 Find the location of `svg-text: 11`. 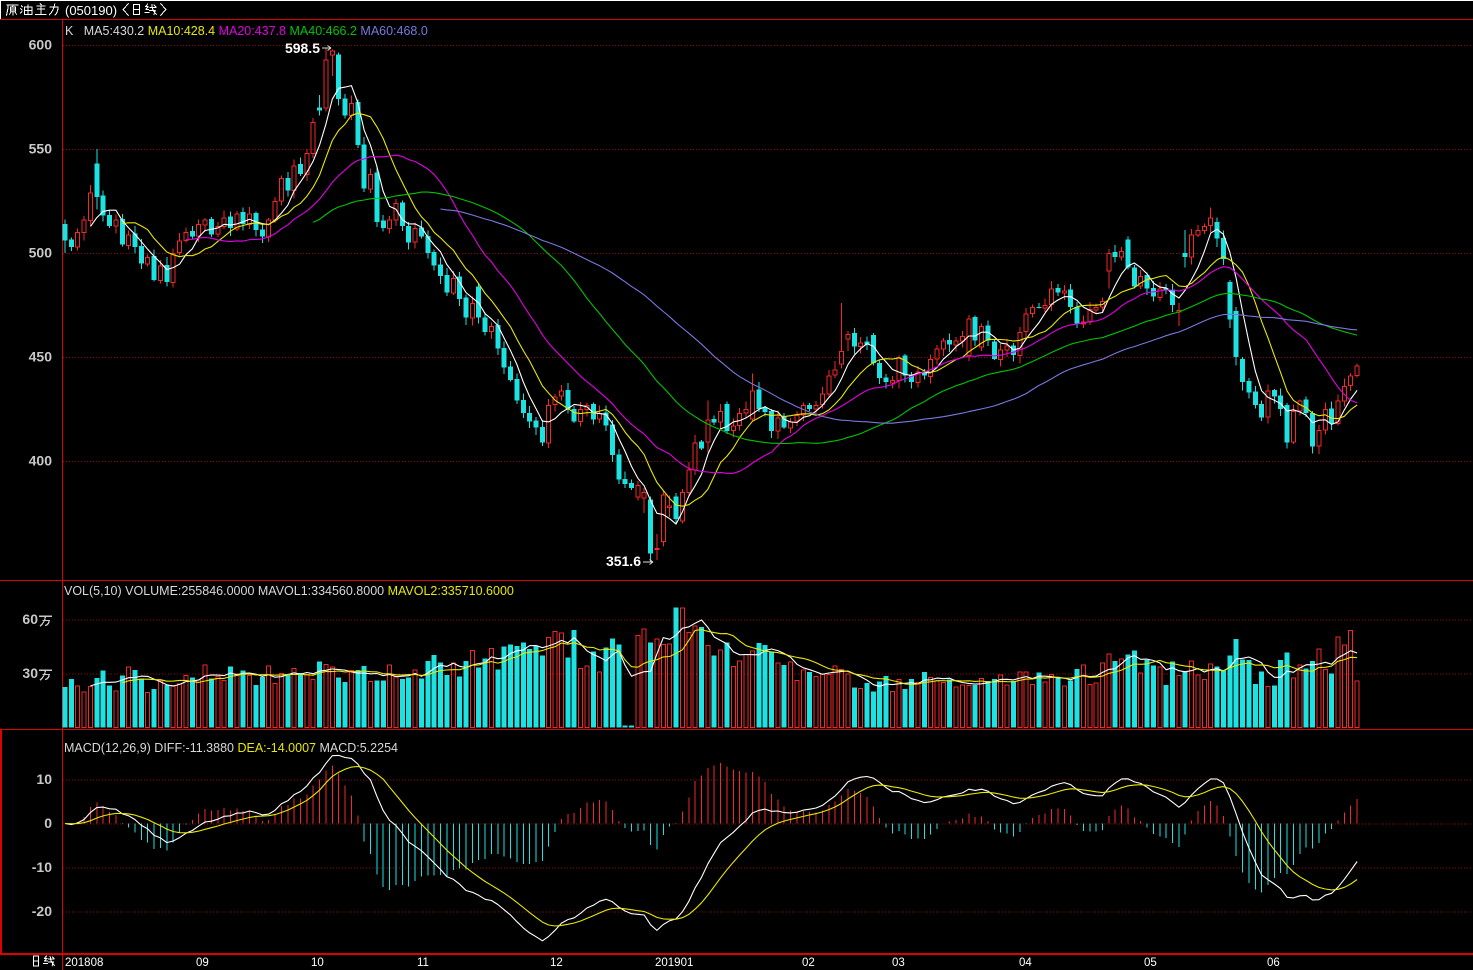

svg-text: 11 is located at coordinates (423, 963).